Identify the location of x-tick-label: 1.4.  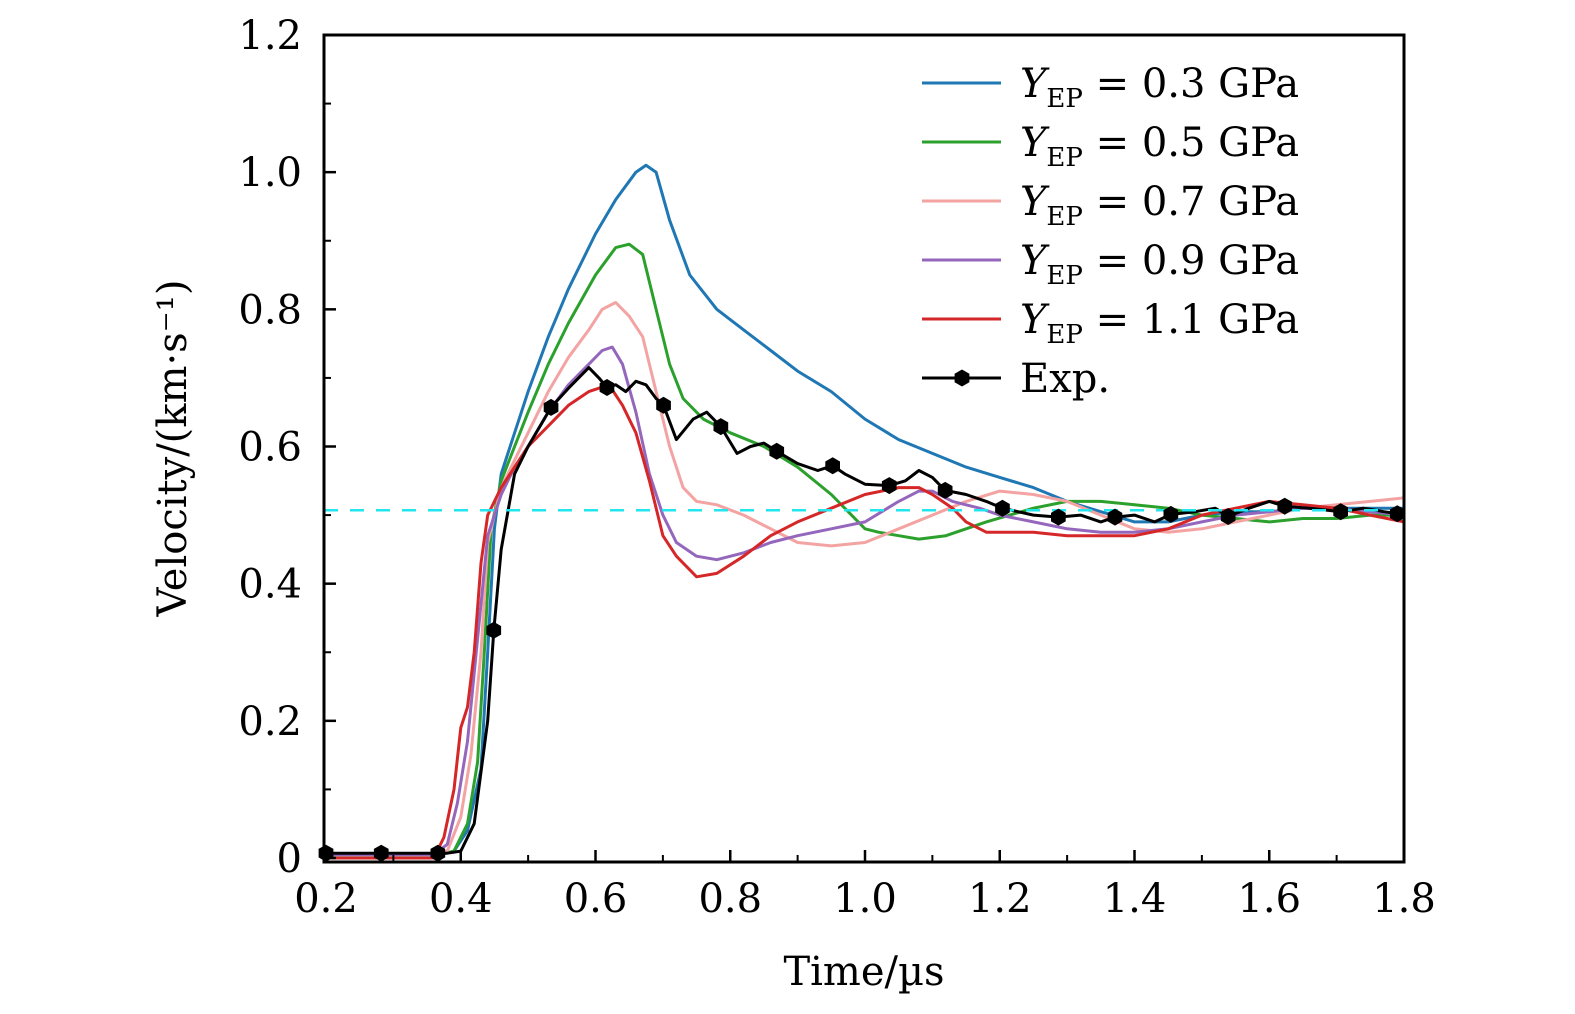
(1135, 899).